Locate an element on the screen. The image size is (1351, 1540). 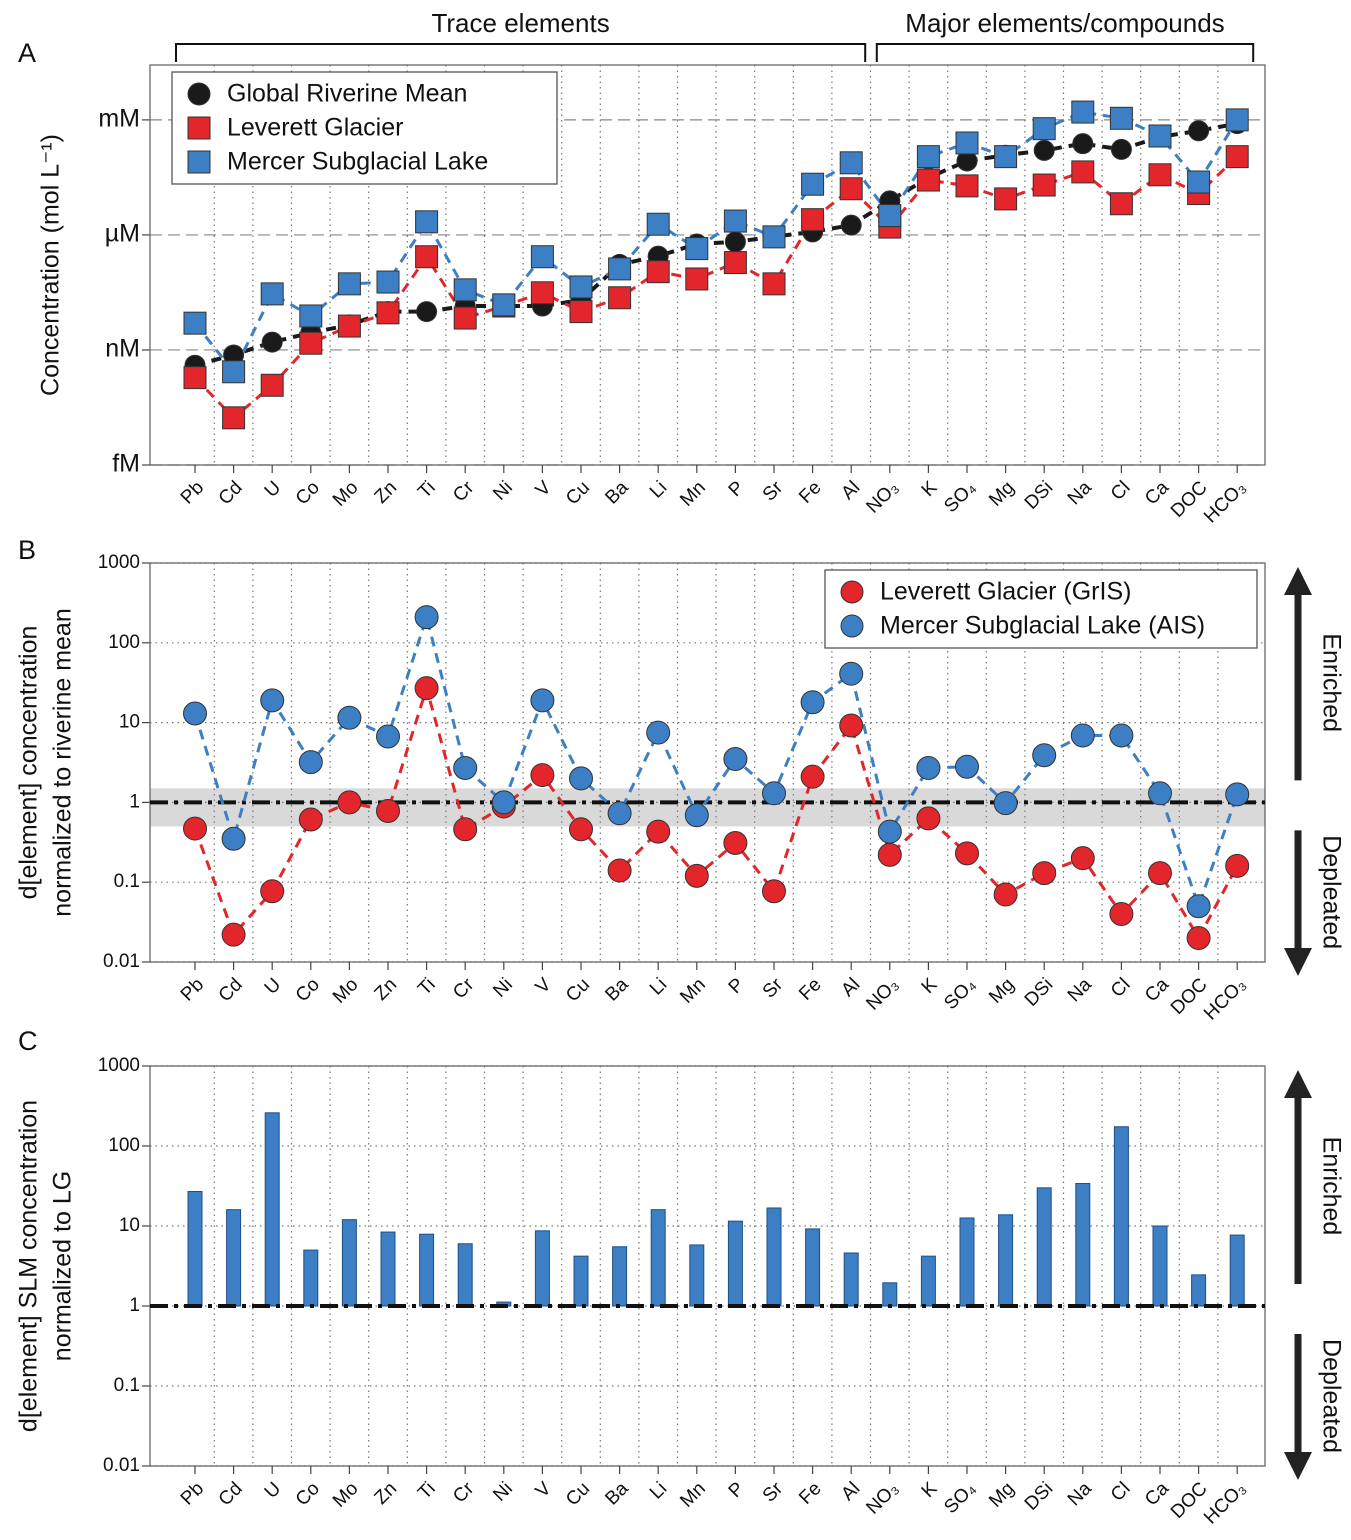
x-tick-label: Ba is located at coordinates (617, 1494).